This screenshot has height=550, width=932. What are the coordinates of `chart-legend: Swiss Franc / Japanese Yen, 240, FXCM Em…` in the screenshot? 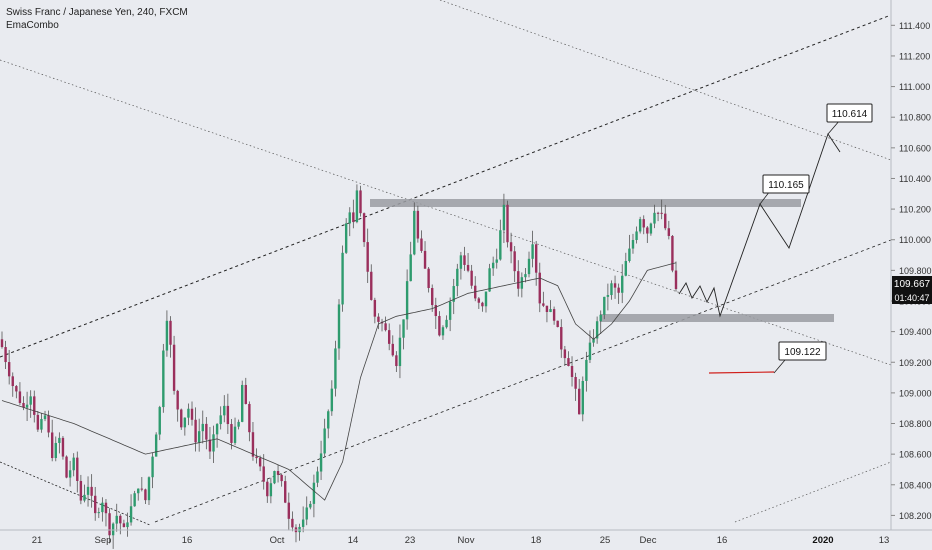 It's located at (97, 19).